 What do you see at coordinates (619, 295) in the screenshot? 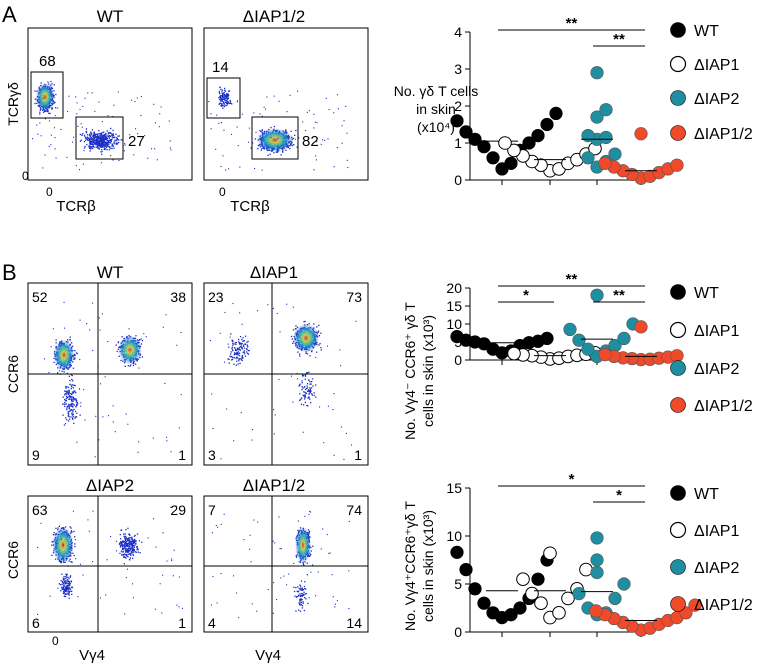
I see `chart-1-sig-label: **` at bounding box center [619, 295].